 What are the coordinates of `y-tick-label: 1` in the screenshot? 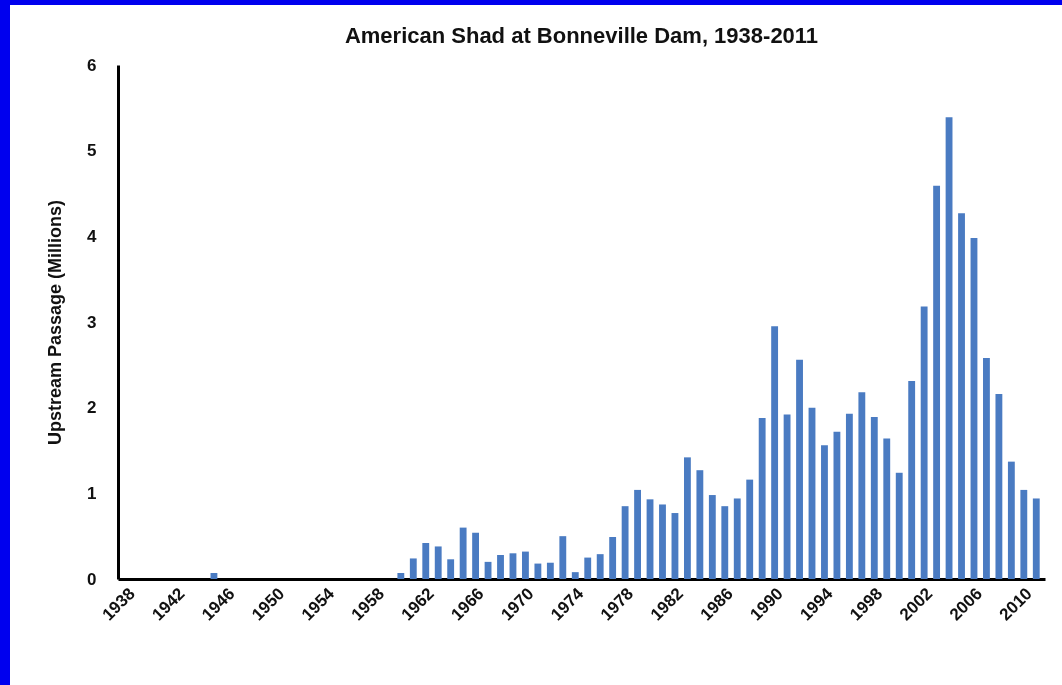 It's located at (92, 493).